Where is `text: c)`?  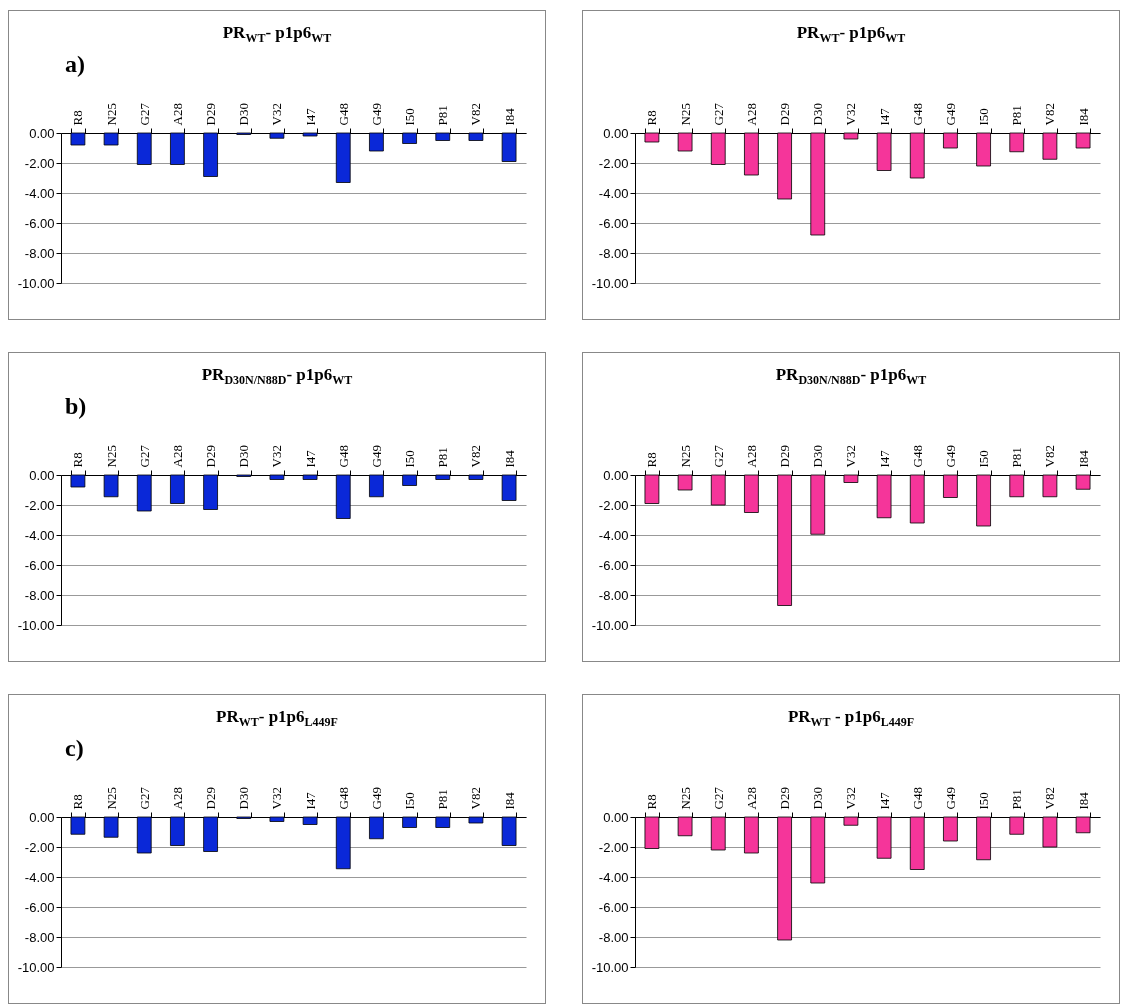 text: c) is located at coordinates (74, 748).